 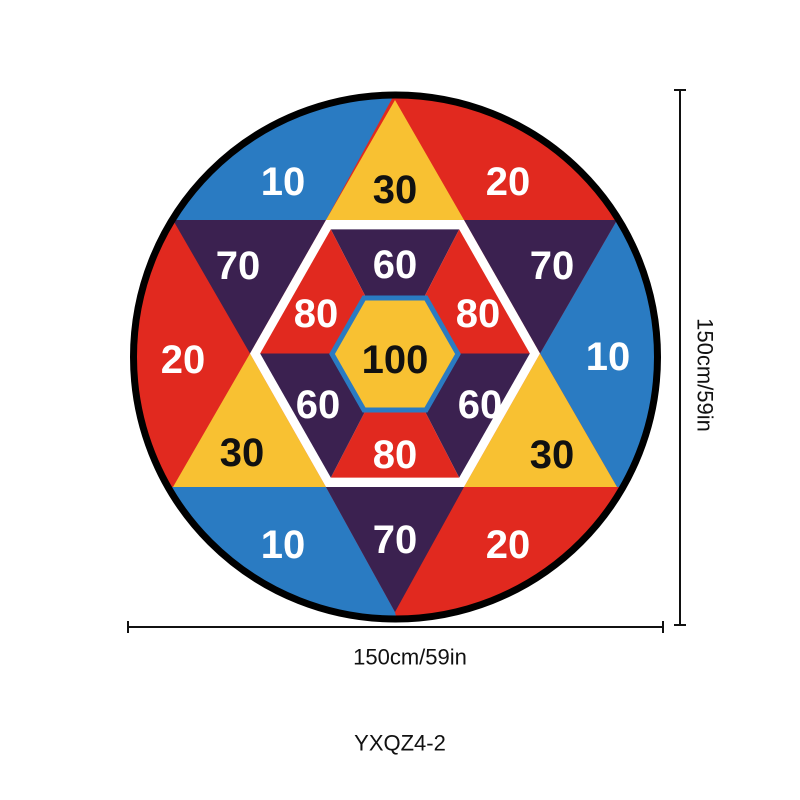 I want to click on inner-red, so click(x=395, y=415).